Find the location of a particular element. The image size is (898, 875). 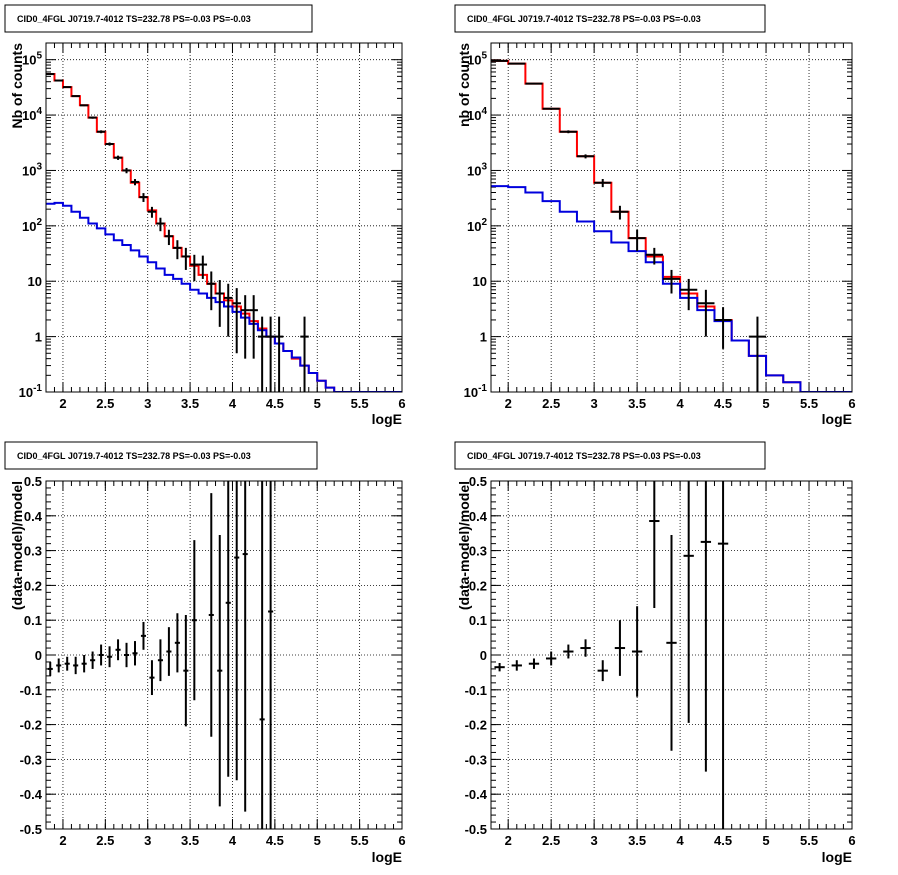

y-tick-label: 0.3 is located at coordinates (478, 551).